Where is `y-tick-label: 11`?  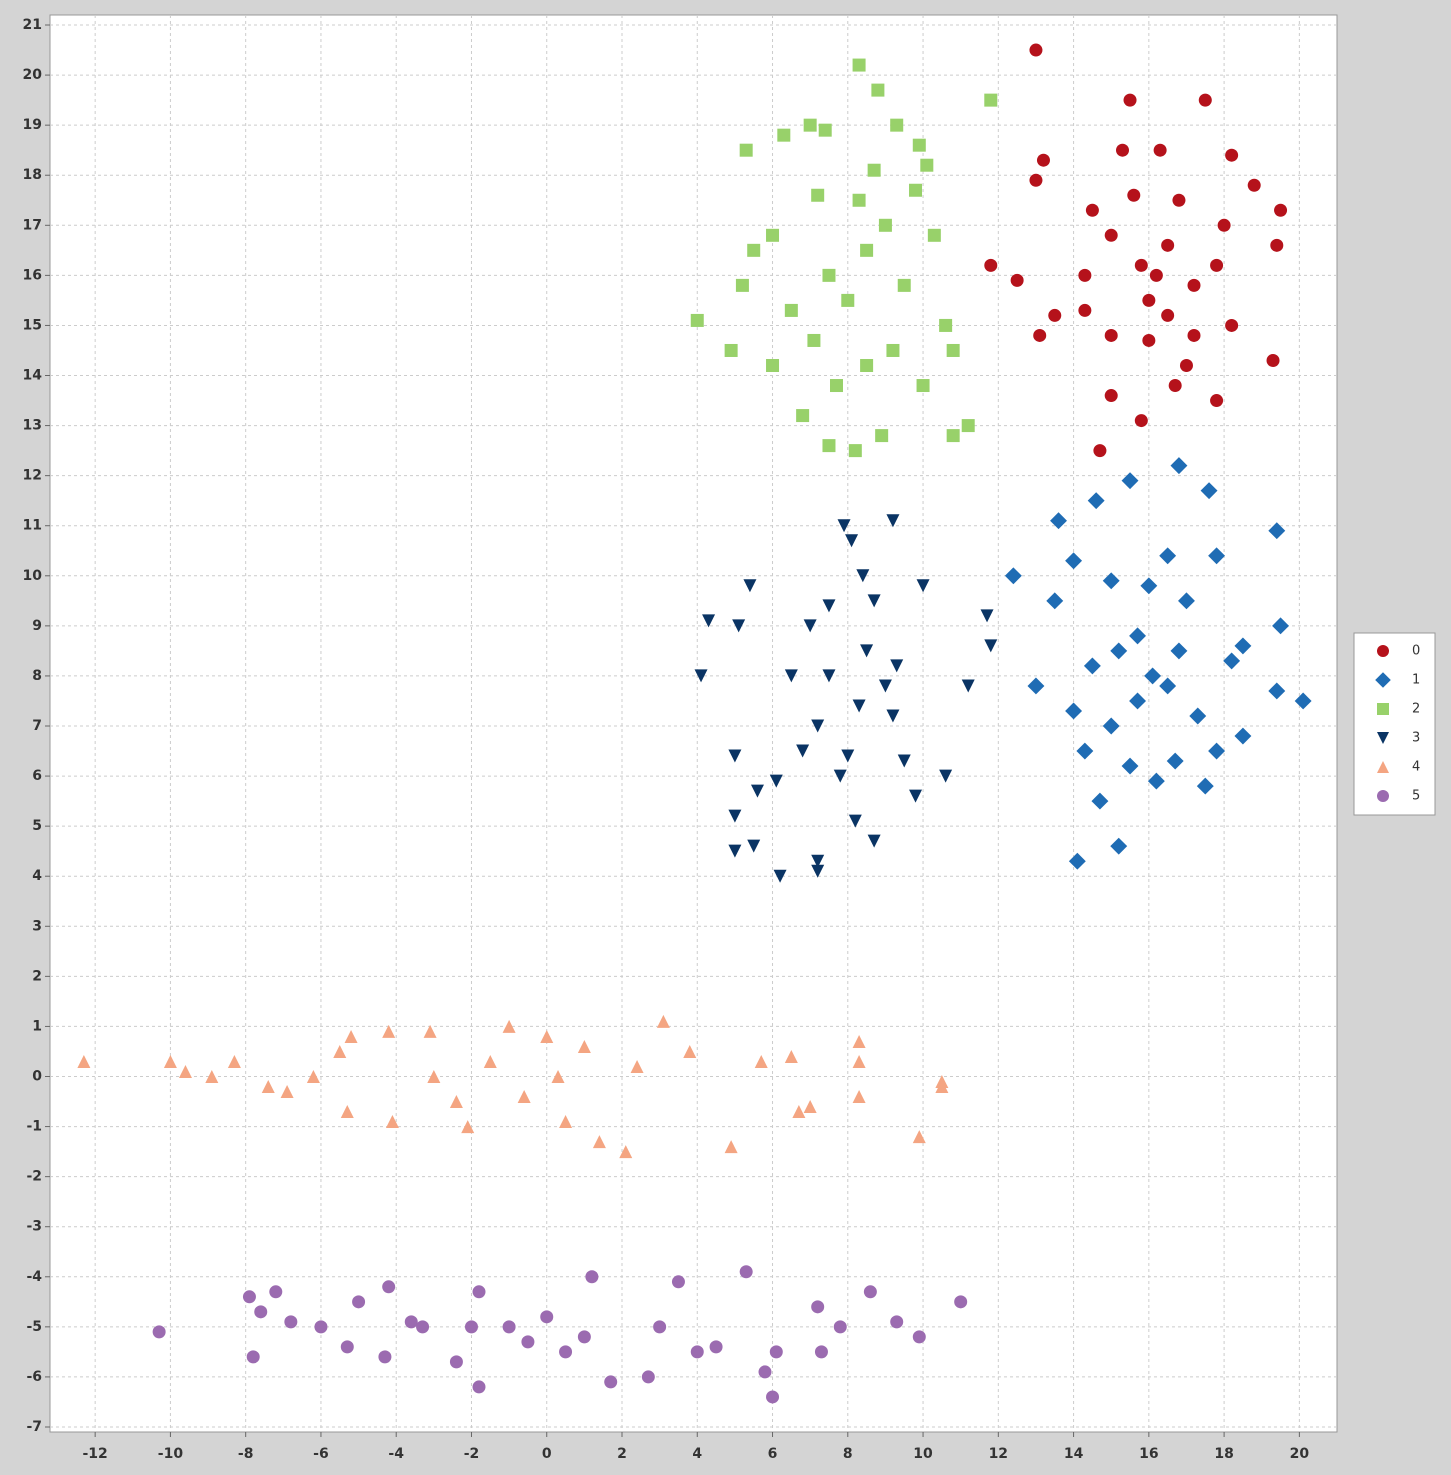
y-tick-label: 11 is located at coordinates (32, 526).